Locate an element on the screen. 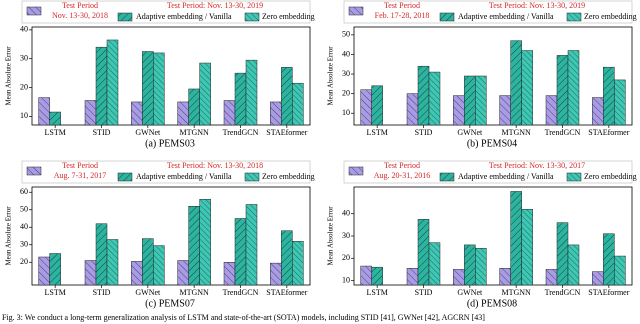  legend-title: Test Period: Nov. 13-30, 2018 is located at coordinates (215, 165).